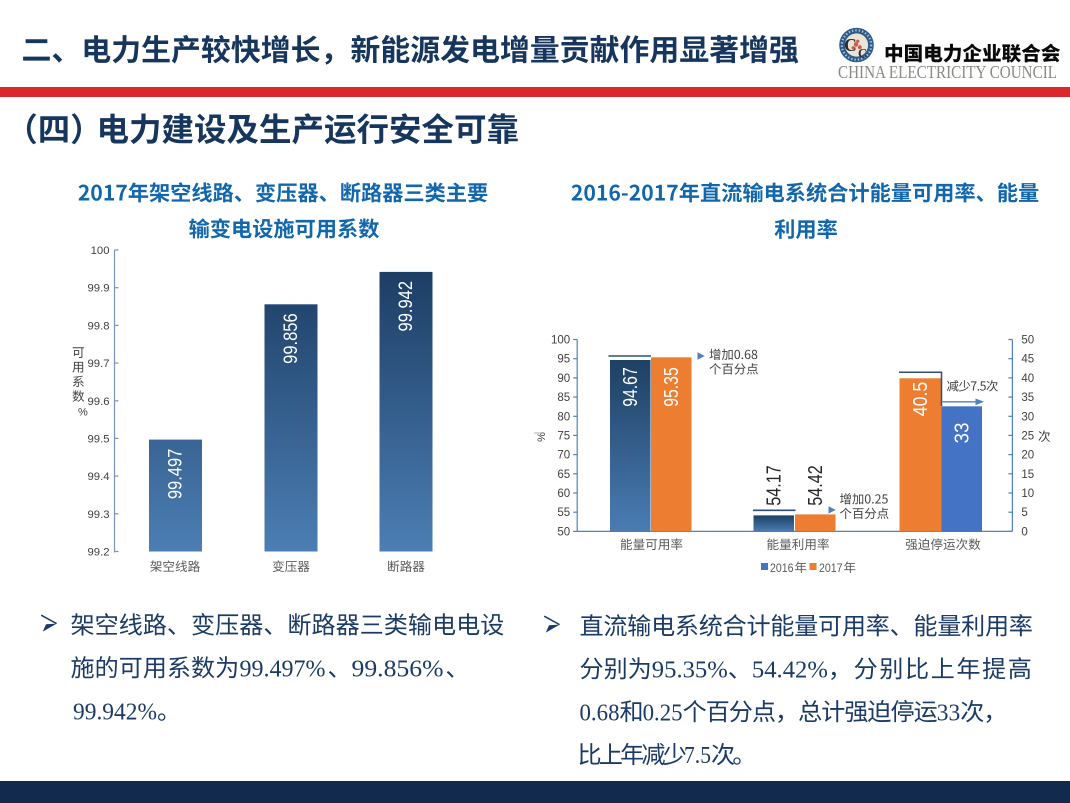 The width and height of the screenshot is (1070, 803). What do you see at coordinates (790, 669) in the screenshot?
I see `svg-text: 54.42%` at bounding box center [790, 669].